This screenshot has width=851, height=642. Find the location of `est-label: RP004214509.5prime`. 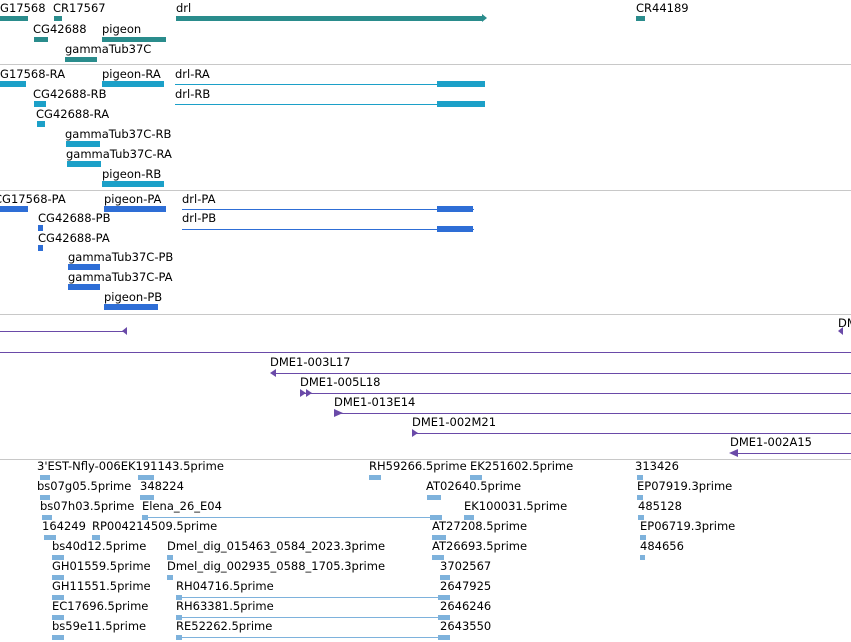

est-label: RP004214509.5prime is located at coordinates (155, 526).